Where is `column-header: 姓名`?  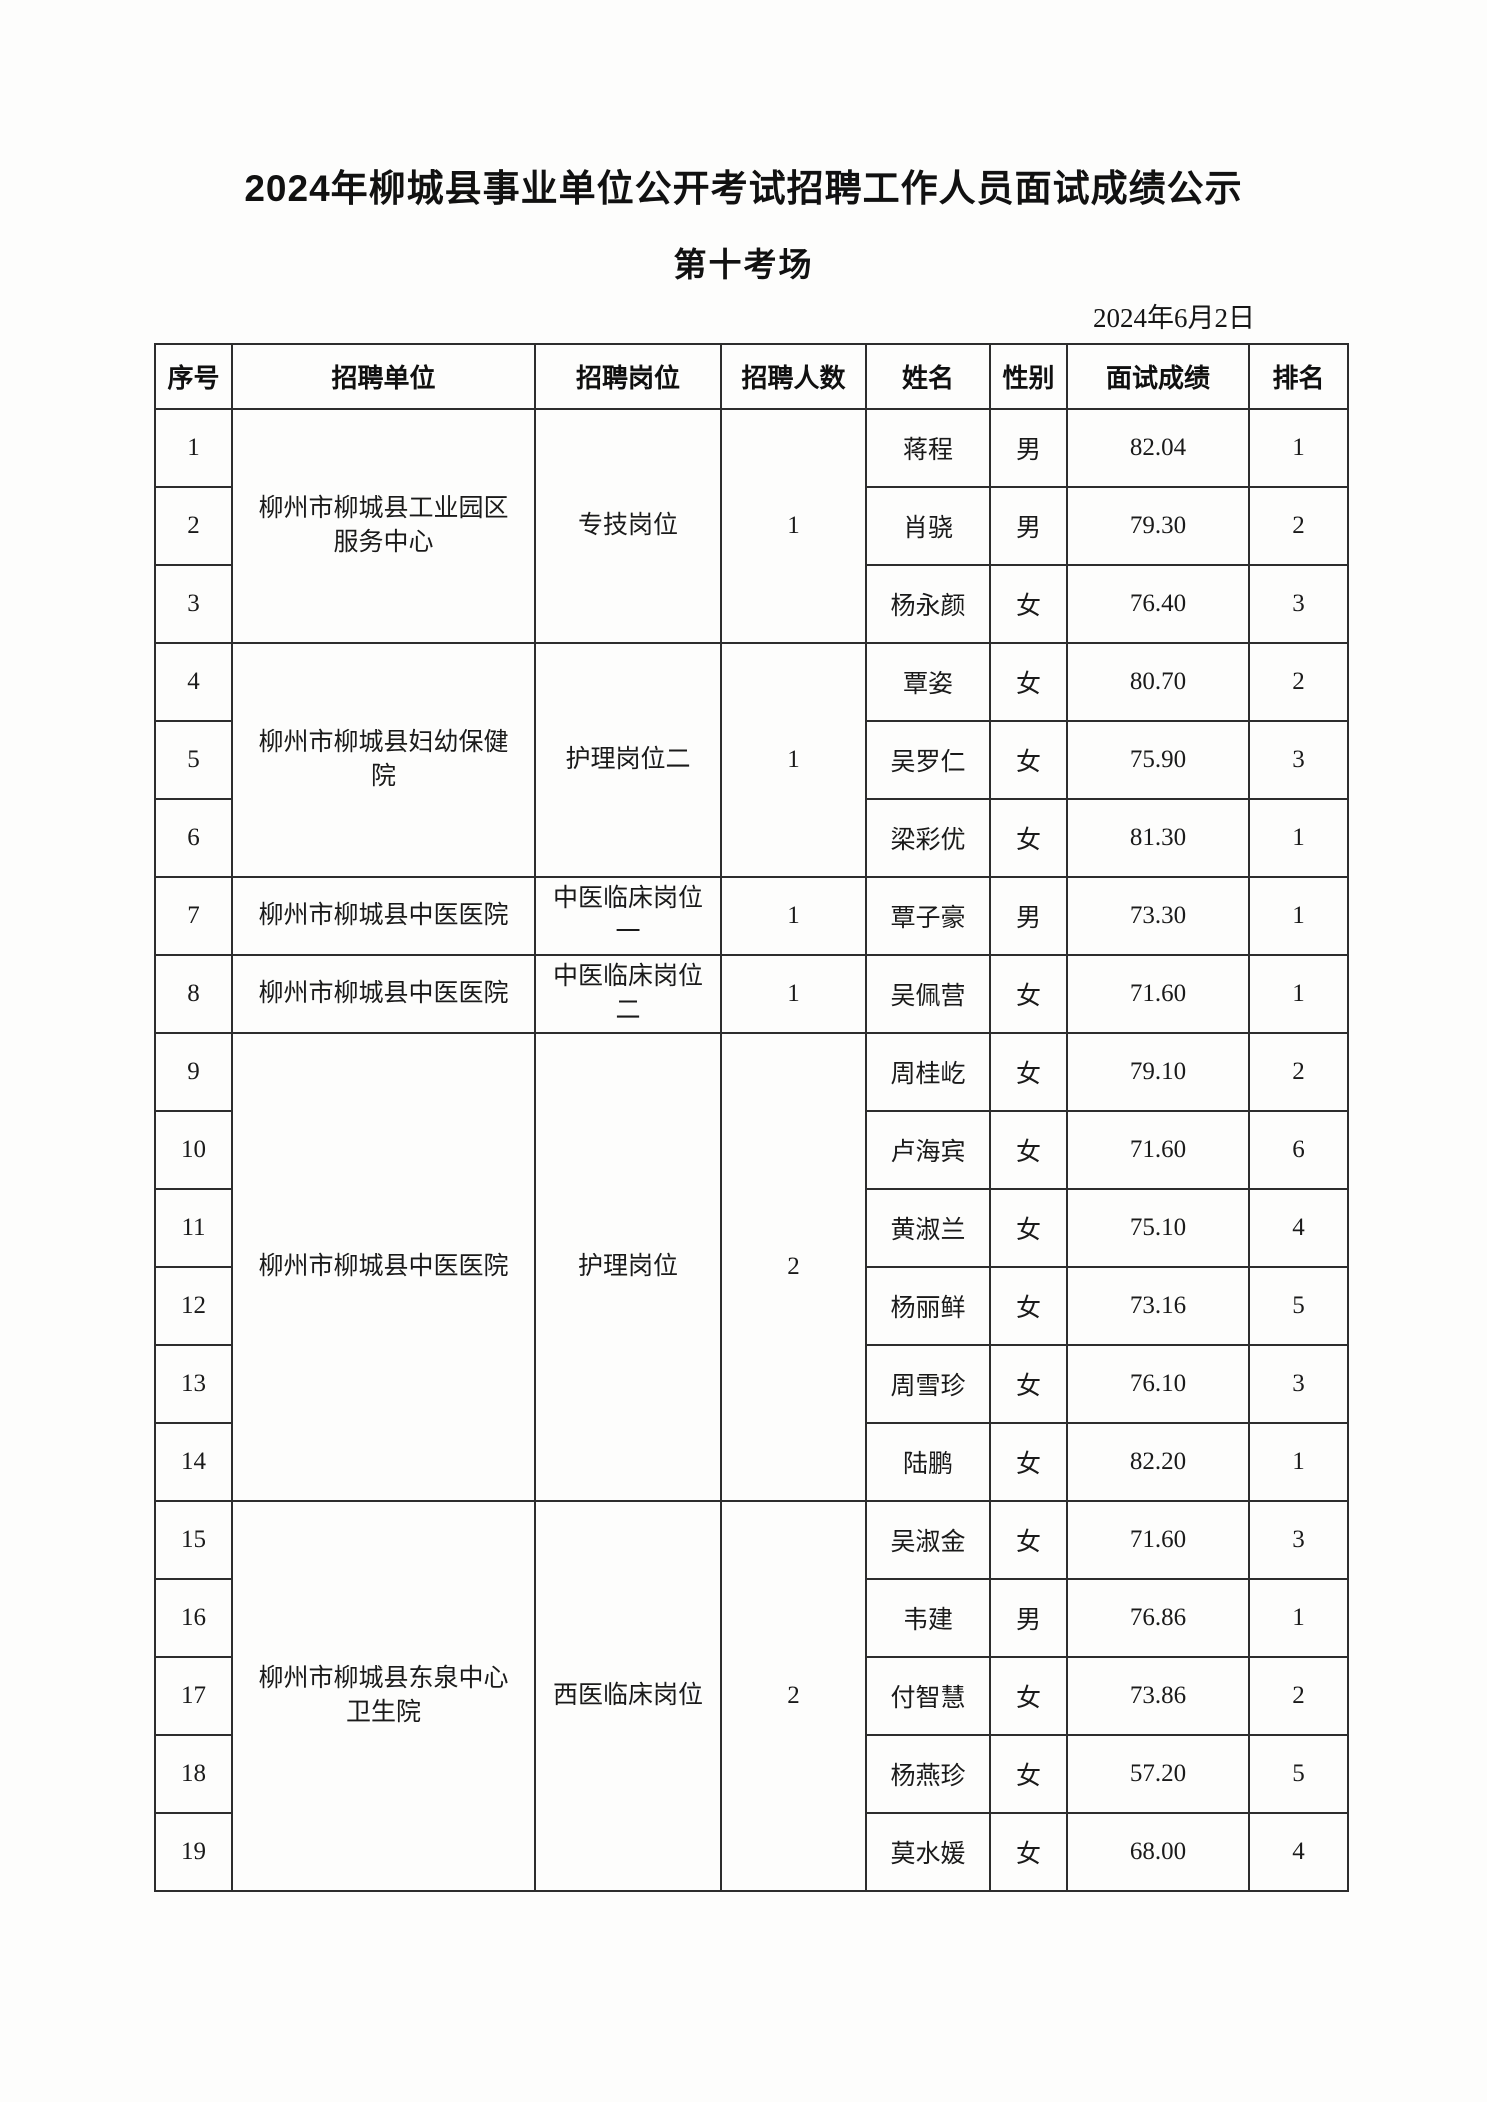 column-header: 姓名 is located at coordinates (928, 376).